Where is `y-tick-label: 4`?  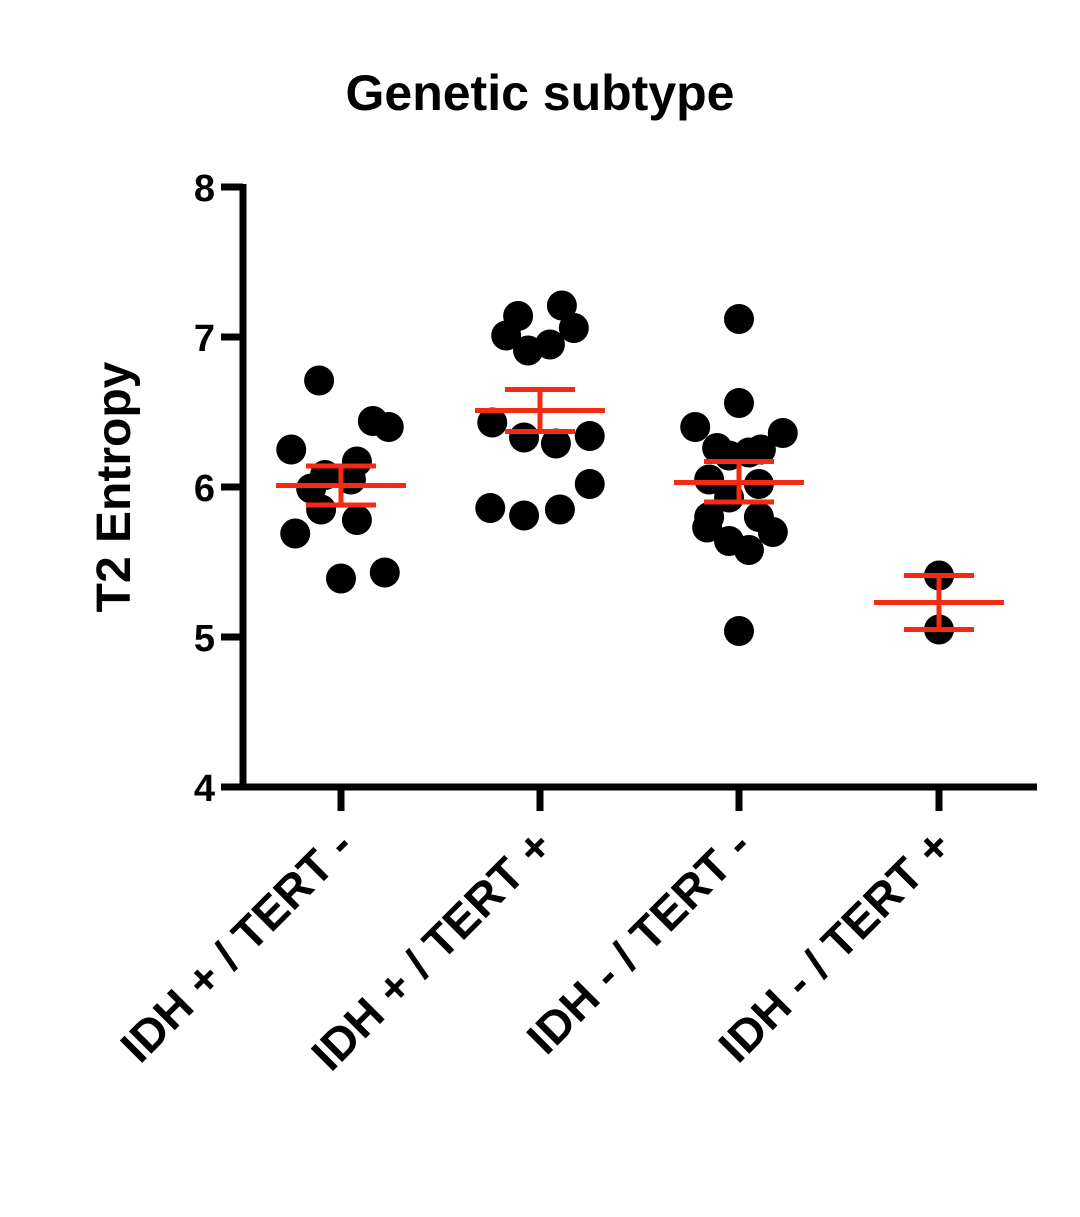
y-tick-label: 4 is located at coordinates (204, 789).